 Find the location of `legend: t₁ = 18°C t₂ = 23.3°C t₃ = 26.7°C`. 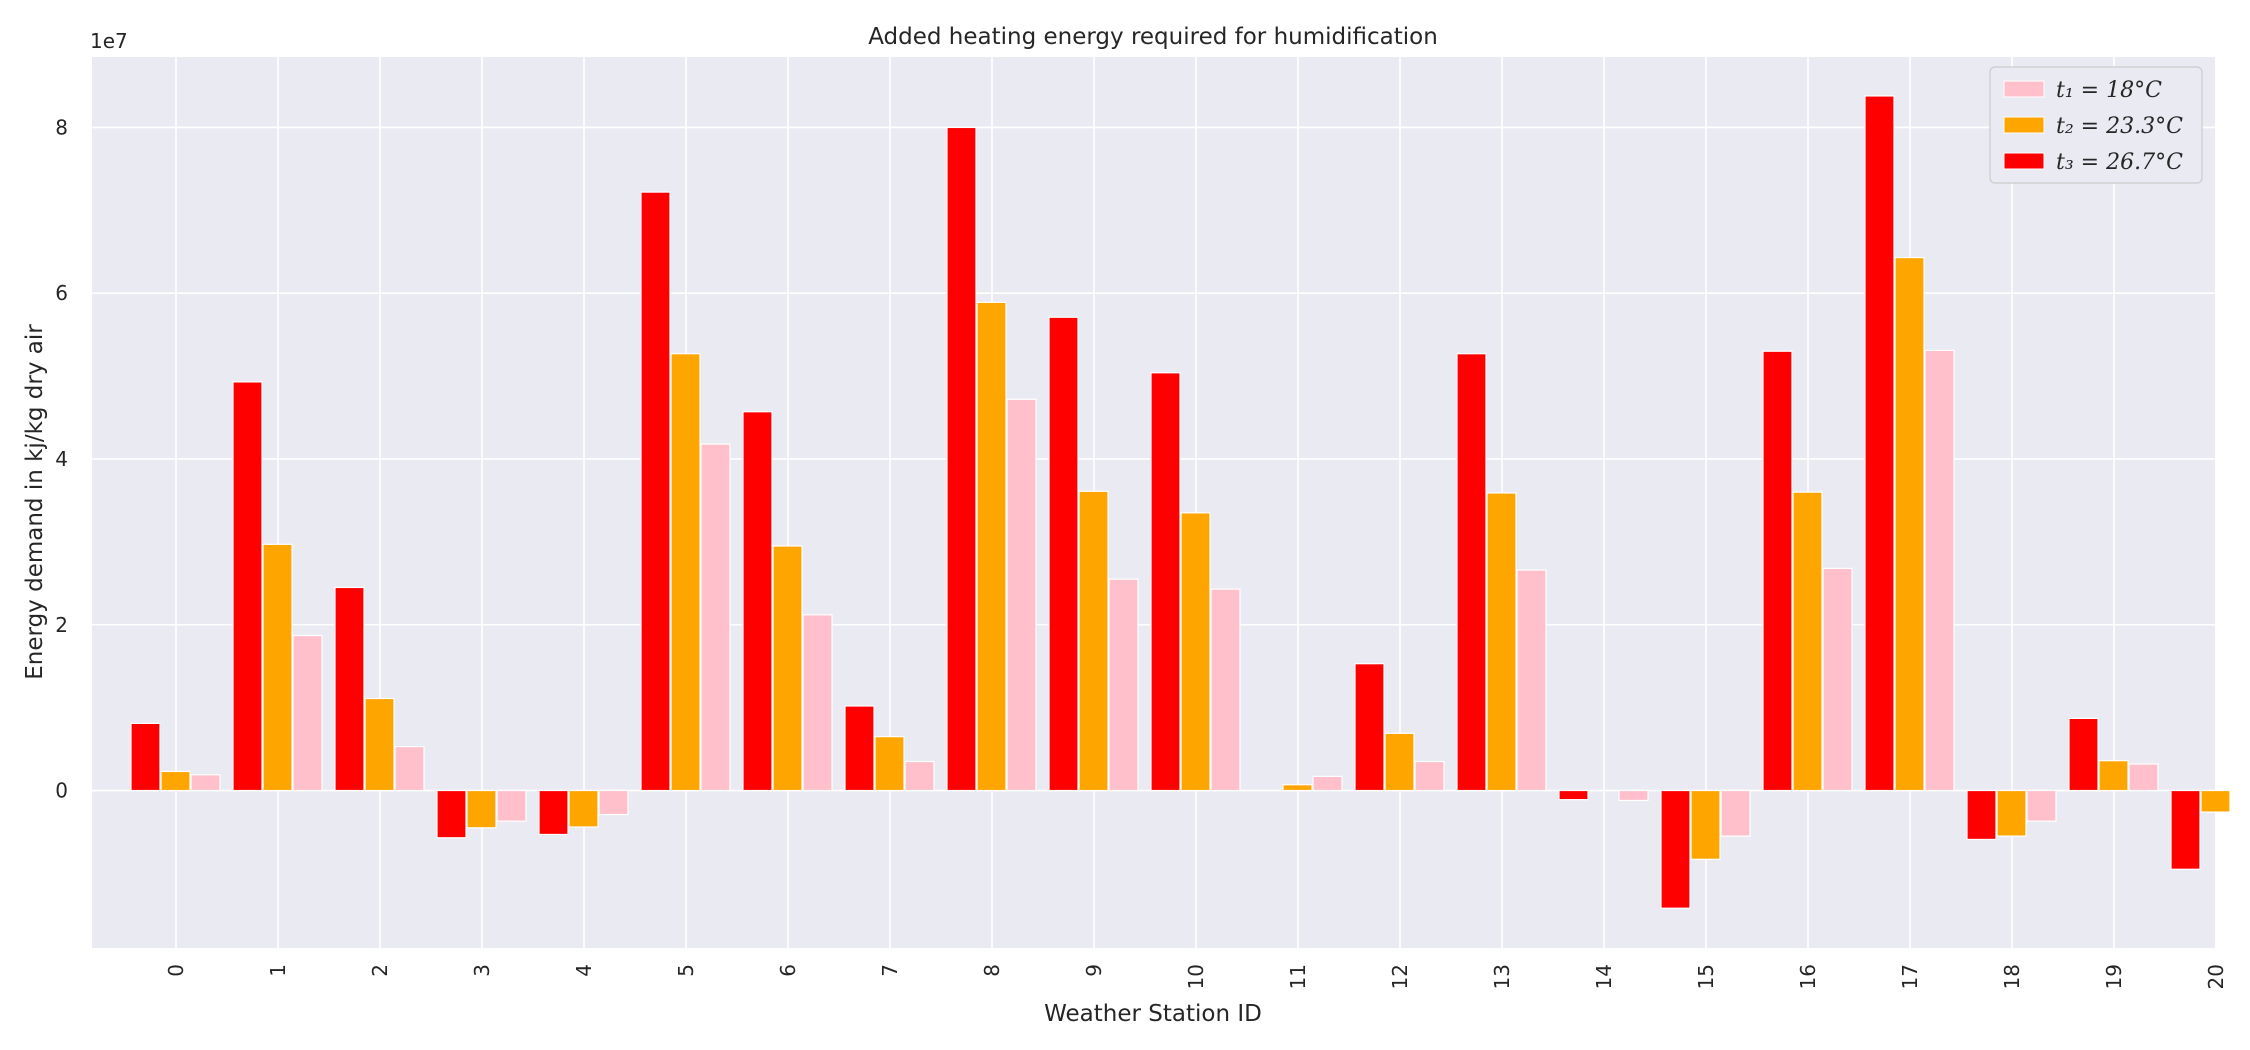

legend: t₁ = 18°C t₂ = 23.3°C t₃ = 26.7°C is located at coordinates (2096, 125).